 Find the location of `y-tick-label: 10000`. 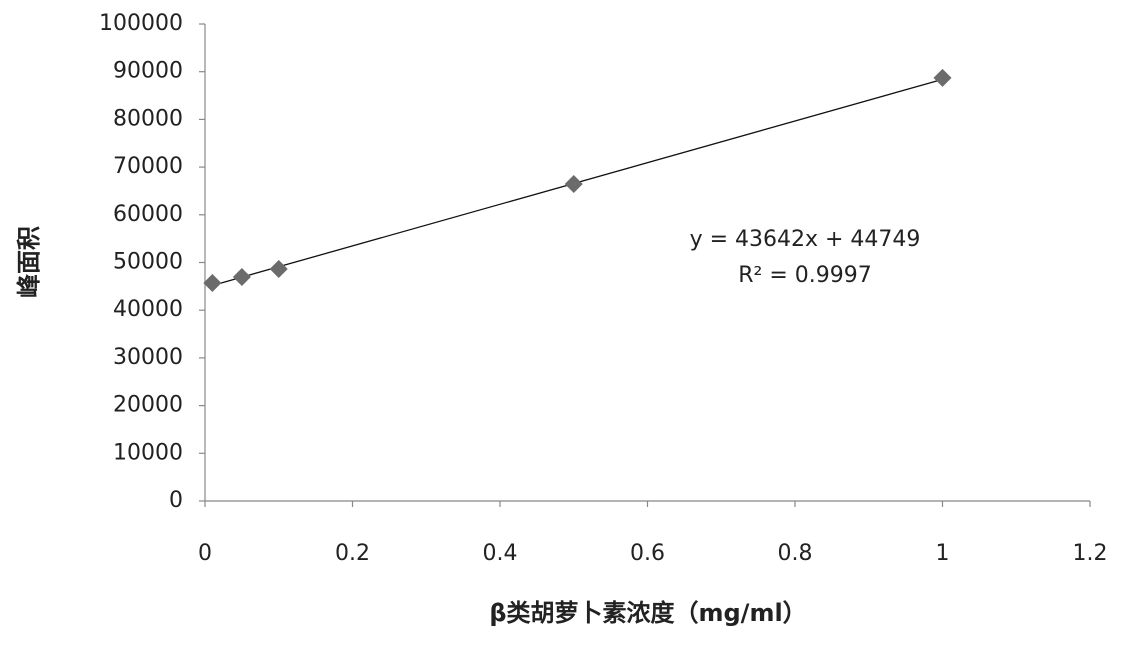

y-tick-label: 10000 is located at coordinates (148, 452).